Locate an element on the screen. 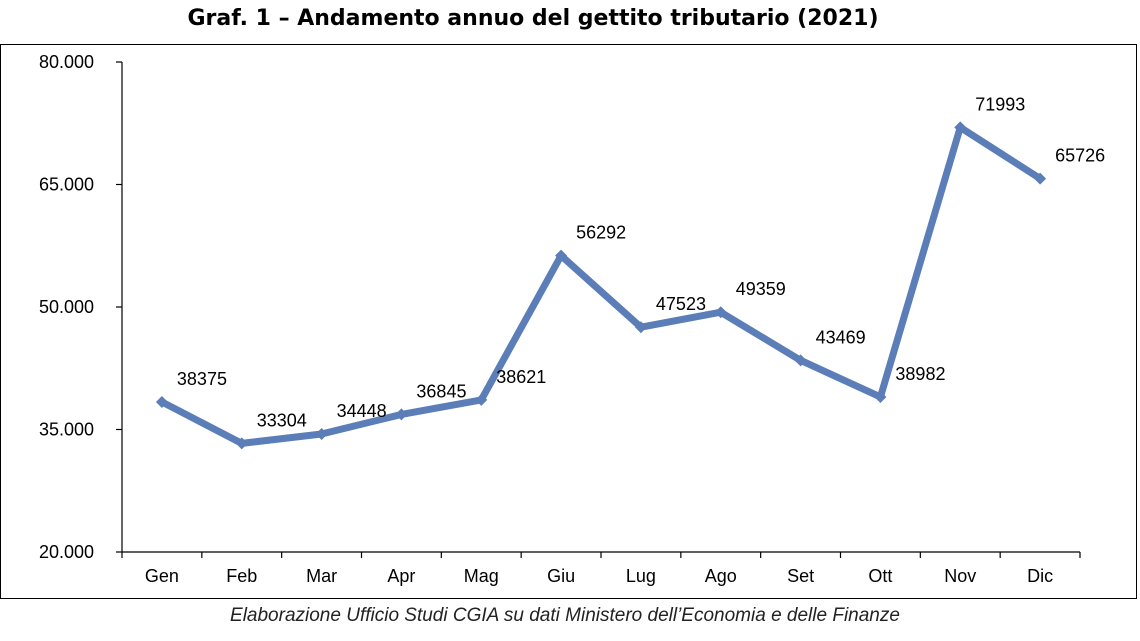  y-tick-label: 50.000 is located at coordinates (66, 307).